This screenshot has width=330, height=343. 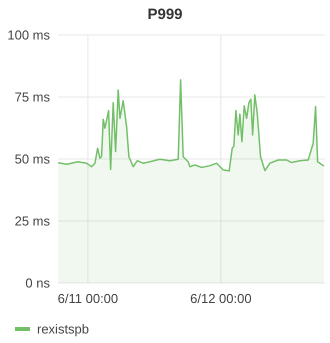 What do you see at coordinates (165, 14) in the screenshot?
I see `chart-title: P999` at bounding box center [165, 14].